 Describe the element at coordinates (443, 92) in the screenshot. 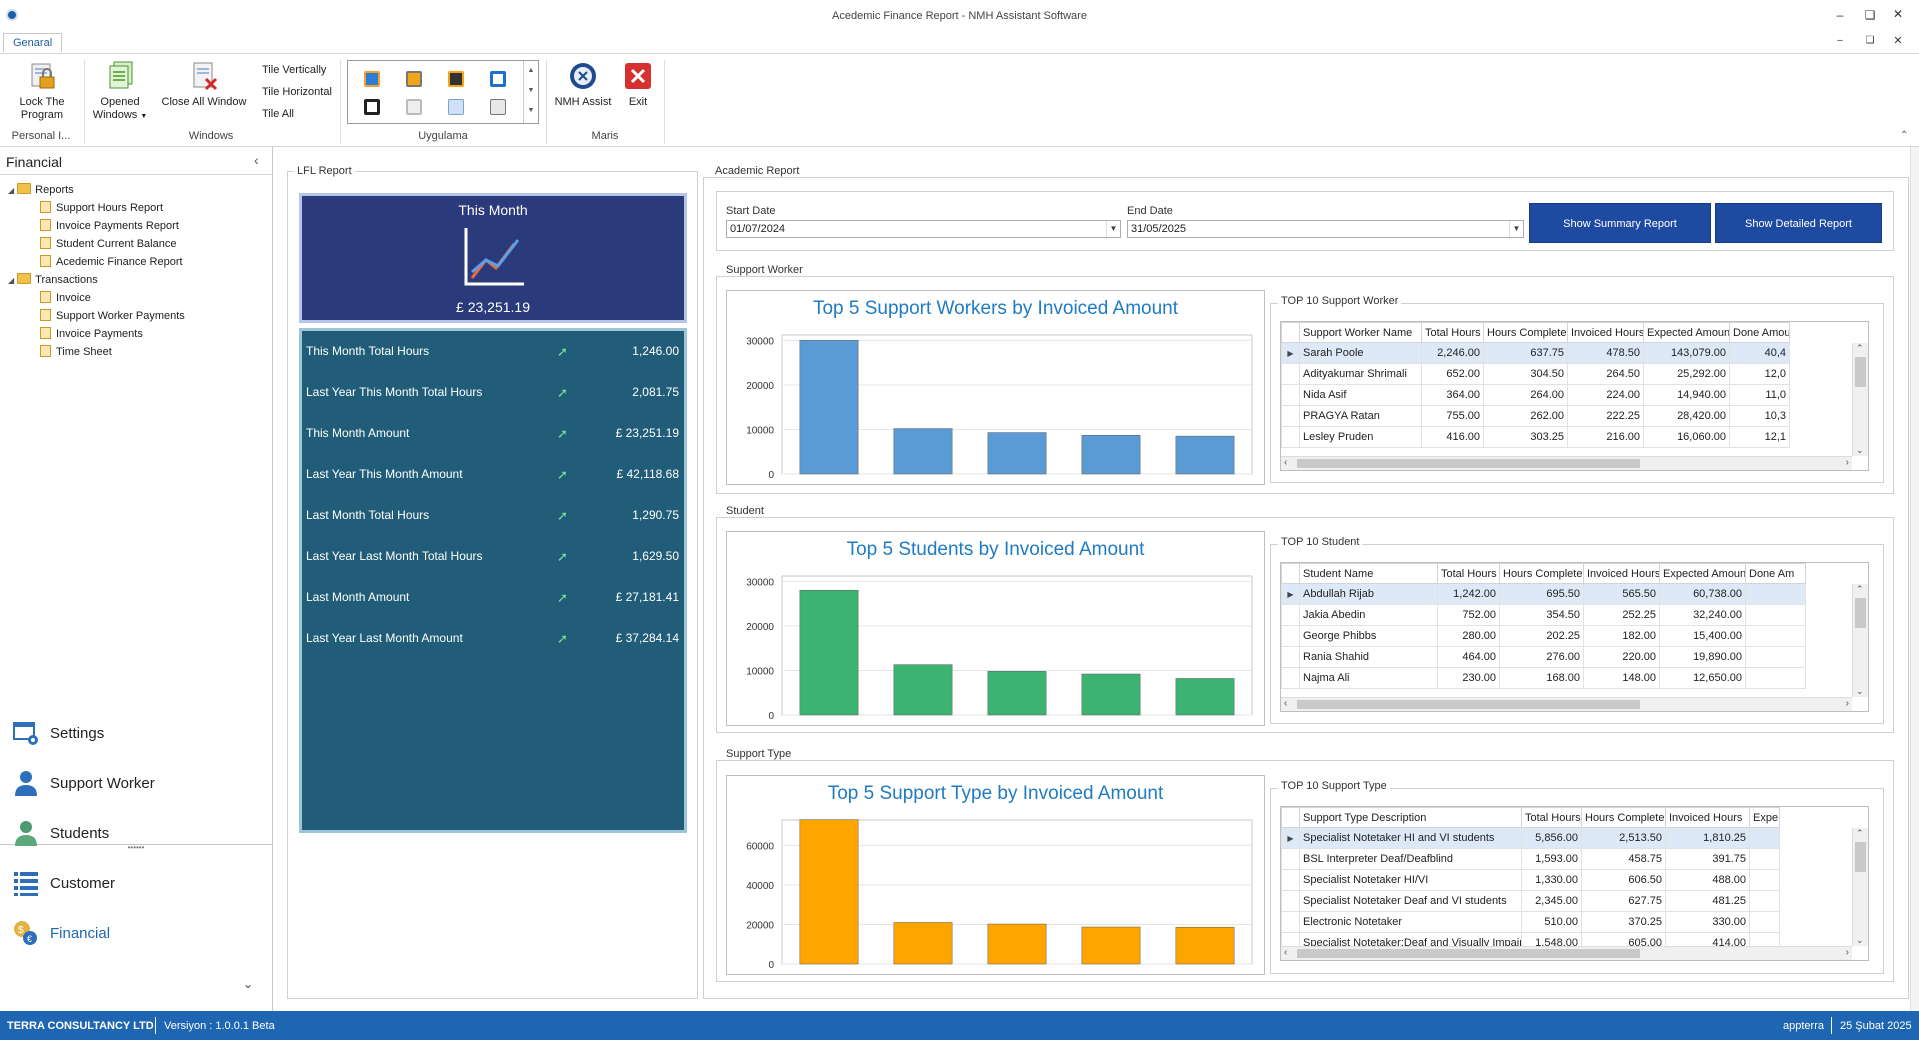

I see `skin-gallery: ▲ ▼ ▼` at that location.